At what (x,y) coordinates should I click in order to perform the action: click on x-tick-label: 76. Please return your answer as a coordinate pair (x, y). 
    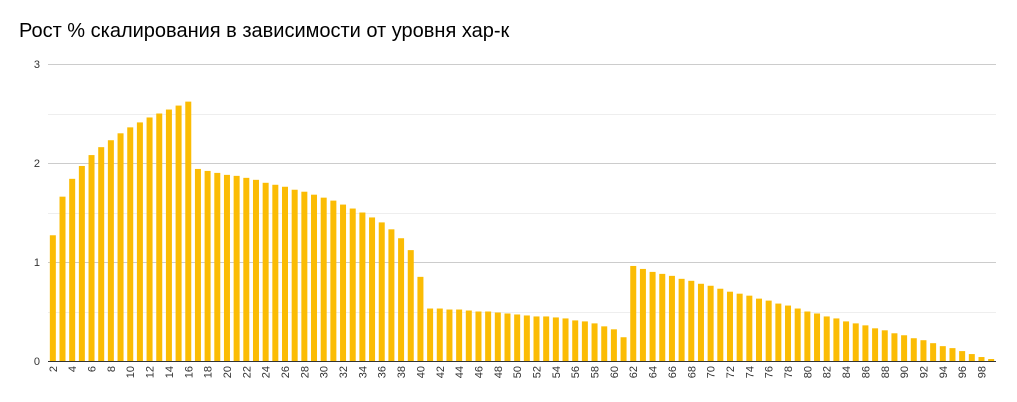
    Looking at the image, I should click on (770, 372).